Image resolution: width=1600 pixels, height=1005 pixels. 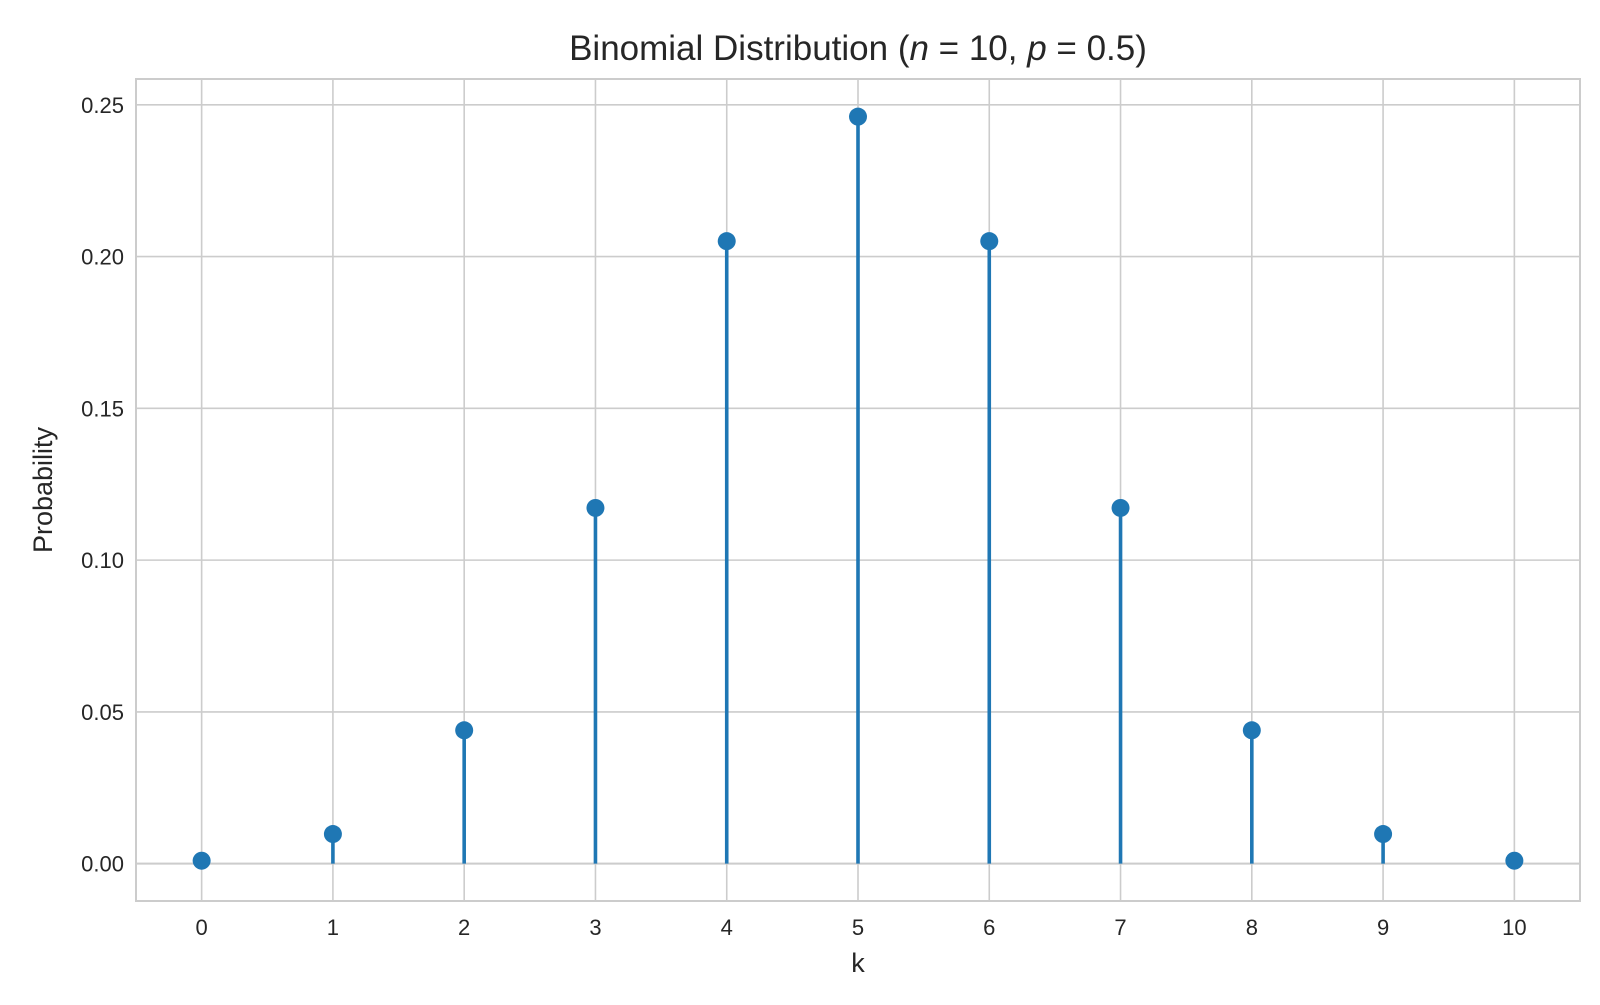 What do you see at coordinates (989, 241) in the screenshot?
I see `stem-marker-k6` at bounding box center [989, 241].